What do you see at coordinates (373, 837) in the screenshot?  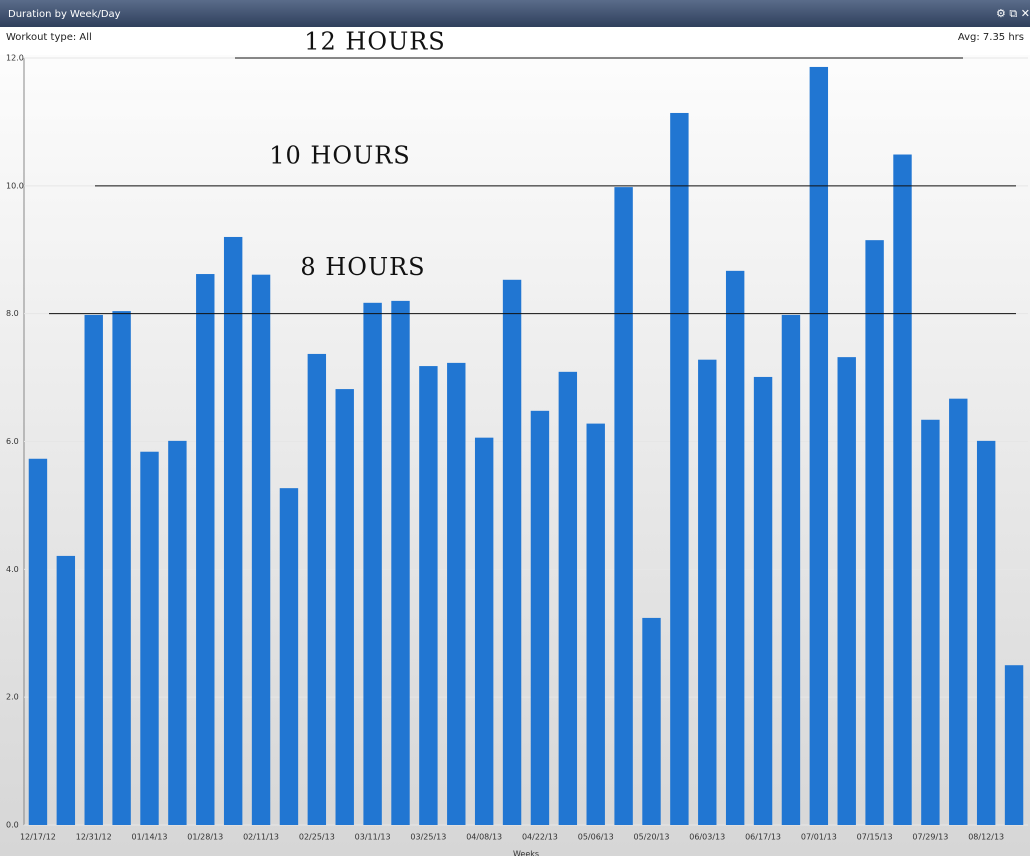 I see `x-tick-label: 03/11/13` at bounding box center [373, 837].